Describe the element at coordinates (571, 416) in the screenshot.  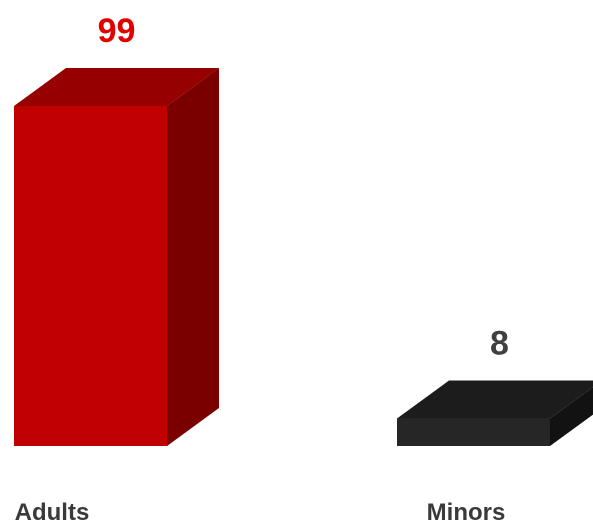
I see `bar-minors-side` at that location.